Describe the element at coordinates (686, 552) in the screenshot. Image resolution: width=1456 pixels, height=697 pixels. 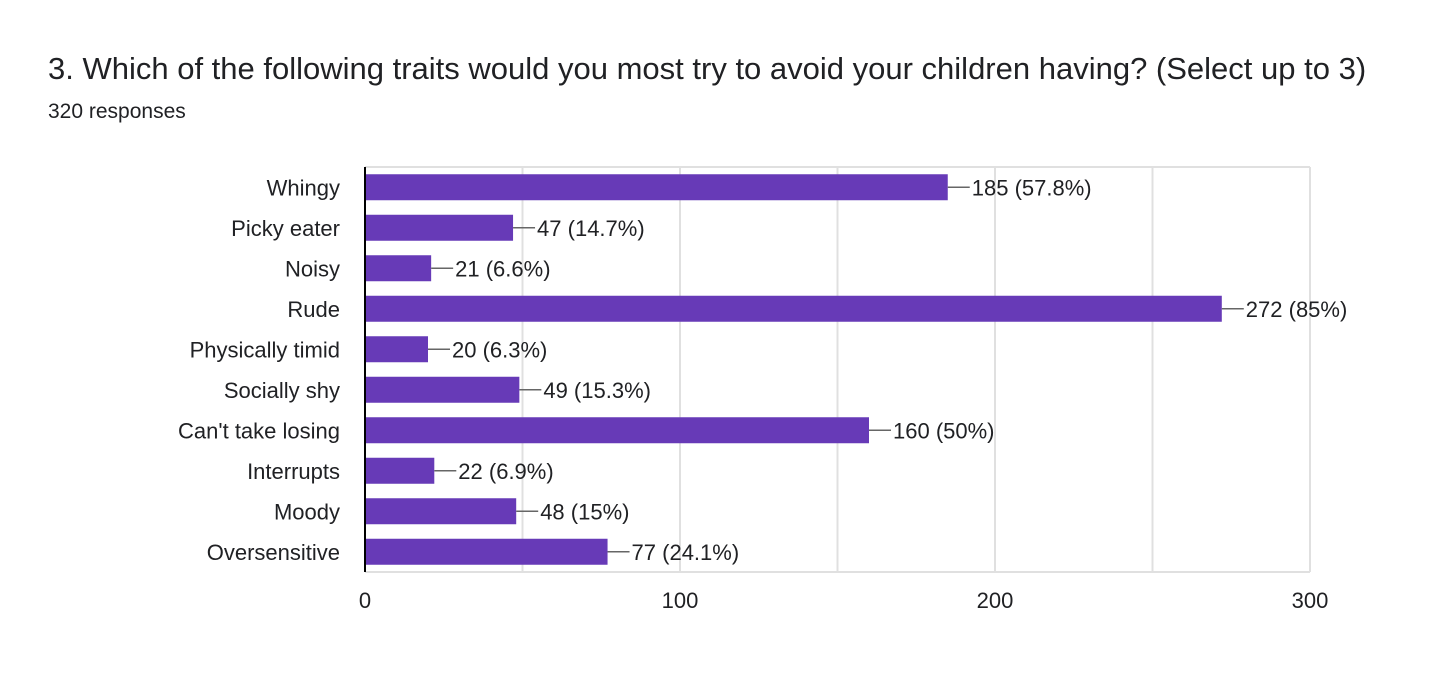
I see `data-label: 77 (24.1%)` at that location.